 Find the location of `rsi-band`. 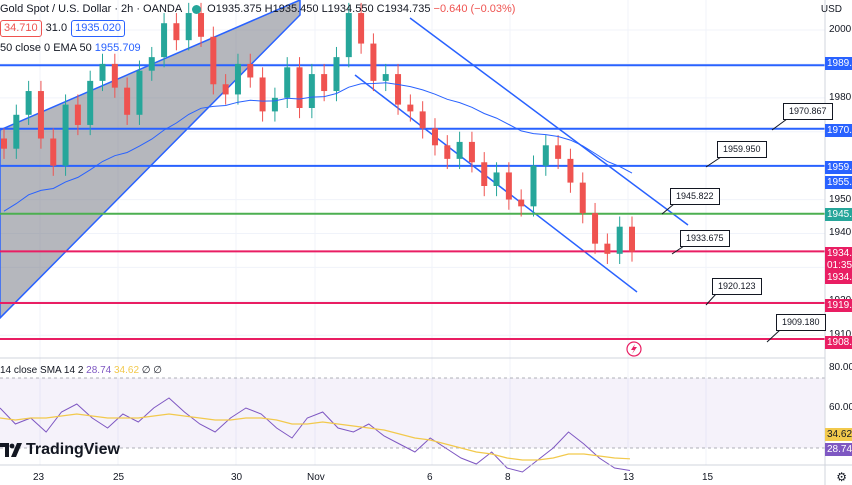

rsi-band is located at coordinates (412, 413).